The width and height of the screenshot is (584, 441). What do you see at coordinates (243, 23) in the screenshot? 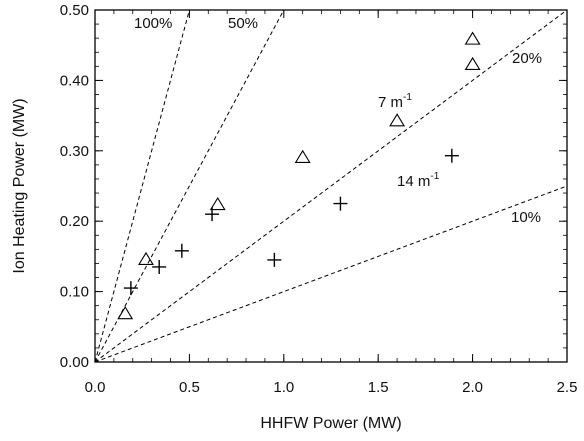
I see `reference-line-label-1: 50%` at bounding box center [243, 23].